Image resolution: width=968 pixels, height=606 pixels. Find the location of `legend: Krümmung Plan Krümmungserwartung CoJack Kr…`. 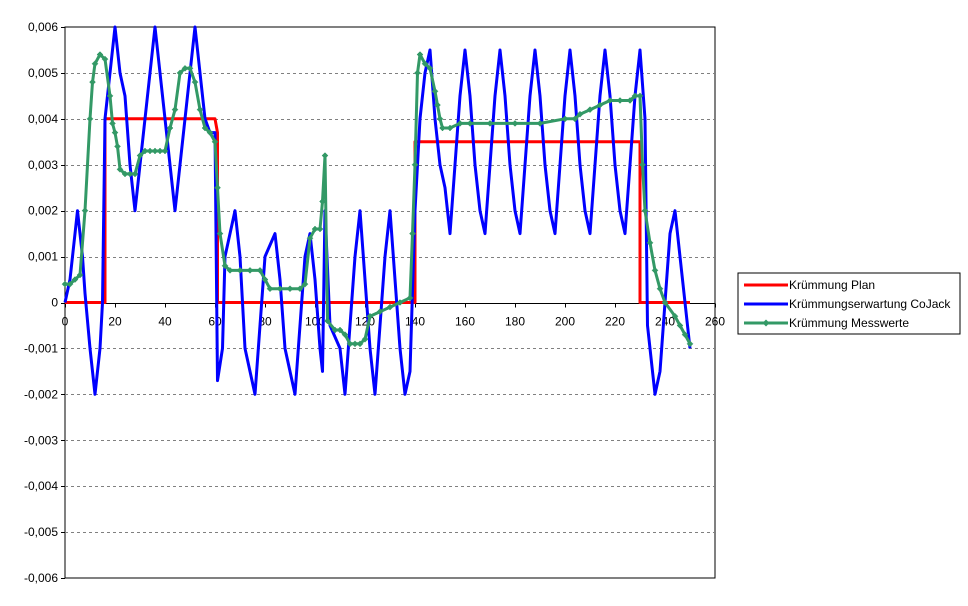

legend: Krümmung Plan Krümmungserwartung CoJack Kr… is located at coordinates (849, 303).